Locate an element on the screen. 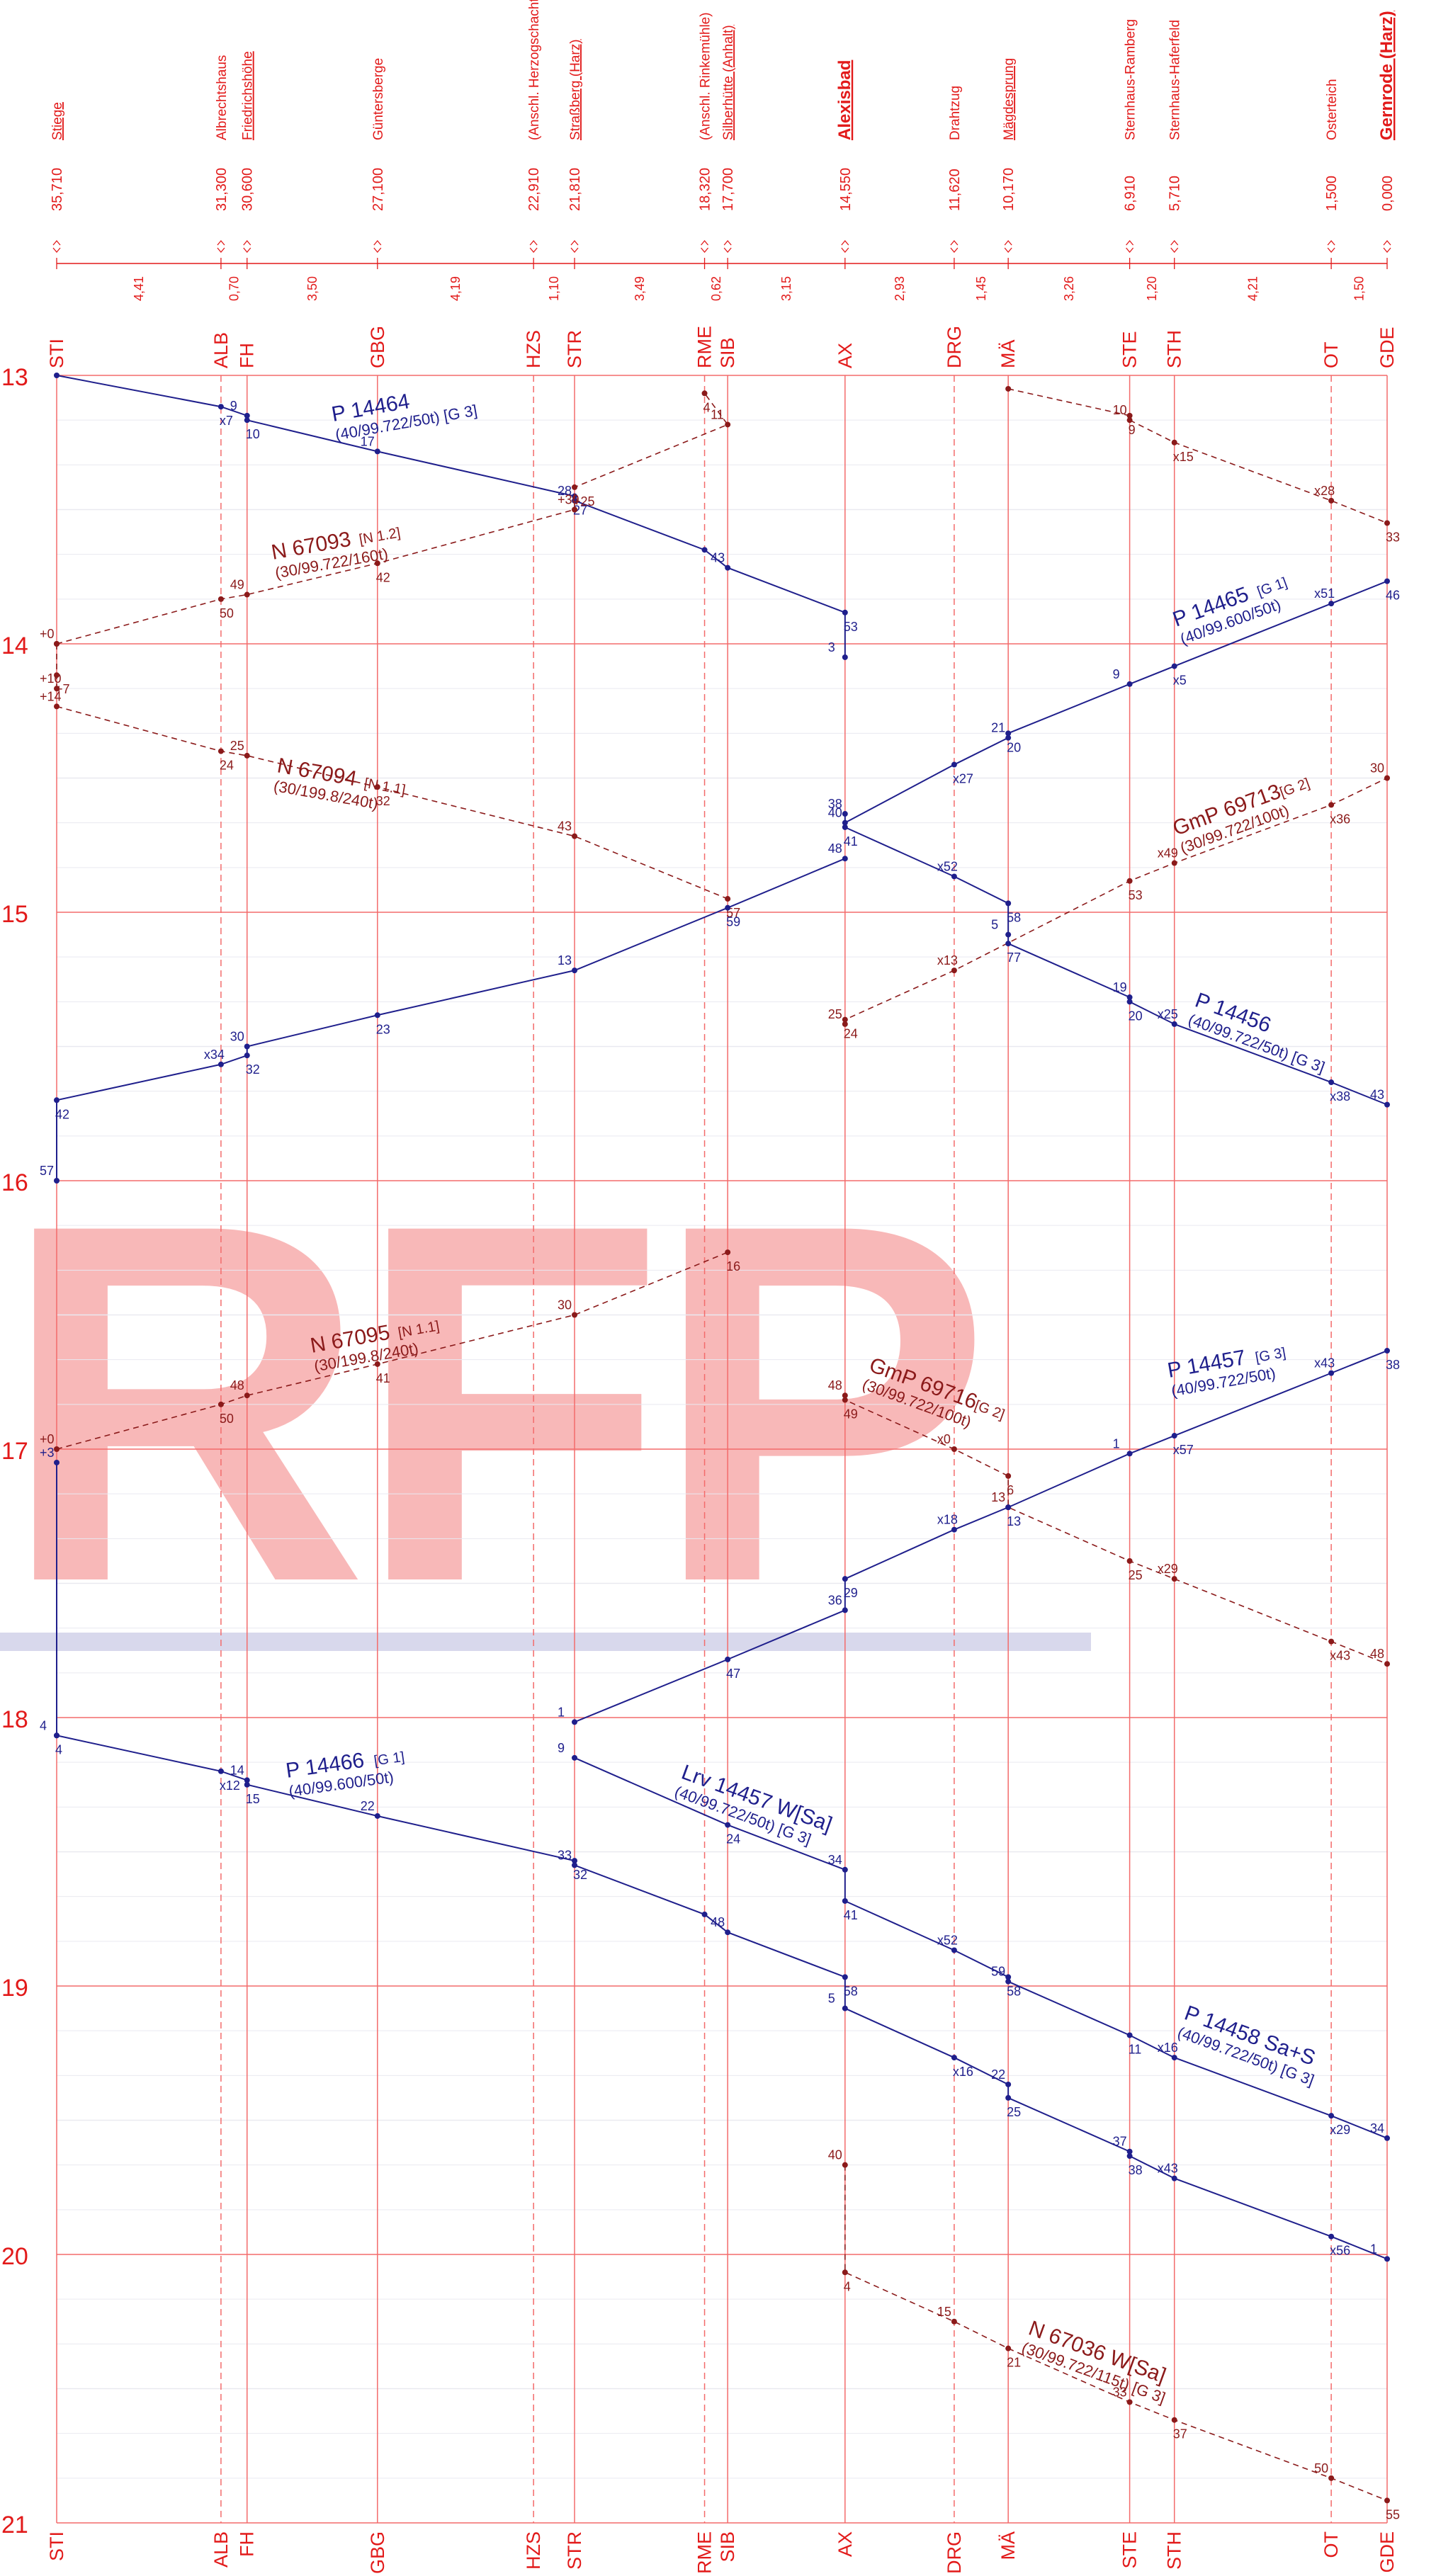  segment-length: 3,15 is located at coordinates (786, 288).